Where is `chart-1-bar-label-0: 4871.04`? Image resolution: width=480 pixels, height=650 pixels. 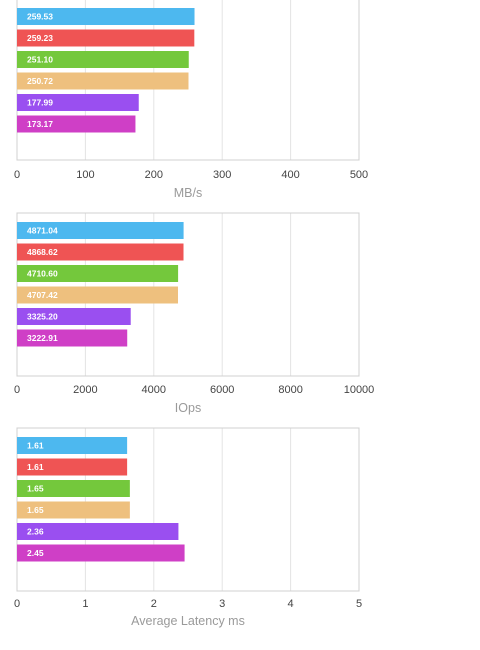
chart-1-bar-label-0: 4871.04 is located at coordinates (42, 231).